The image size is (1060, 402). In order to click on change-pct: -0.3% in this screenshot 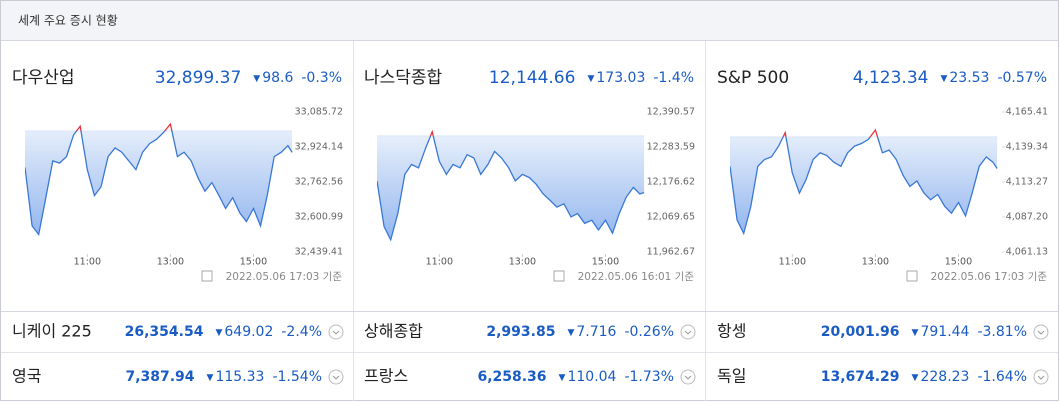, I will do `click(321, 78)`.